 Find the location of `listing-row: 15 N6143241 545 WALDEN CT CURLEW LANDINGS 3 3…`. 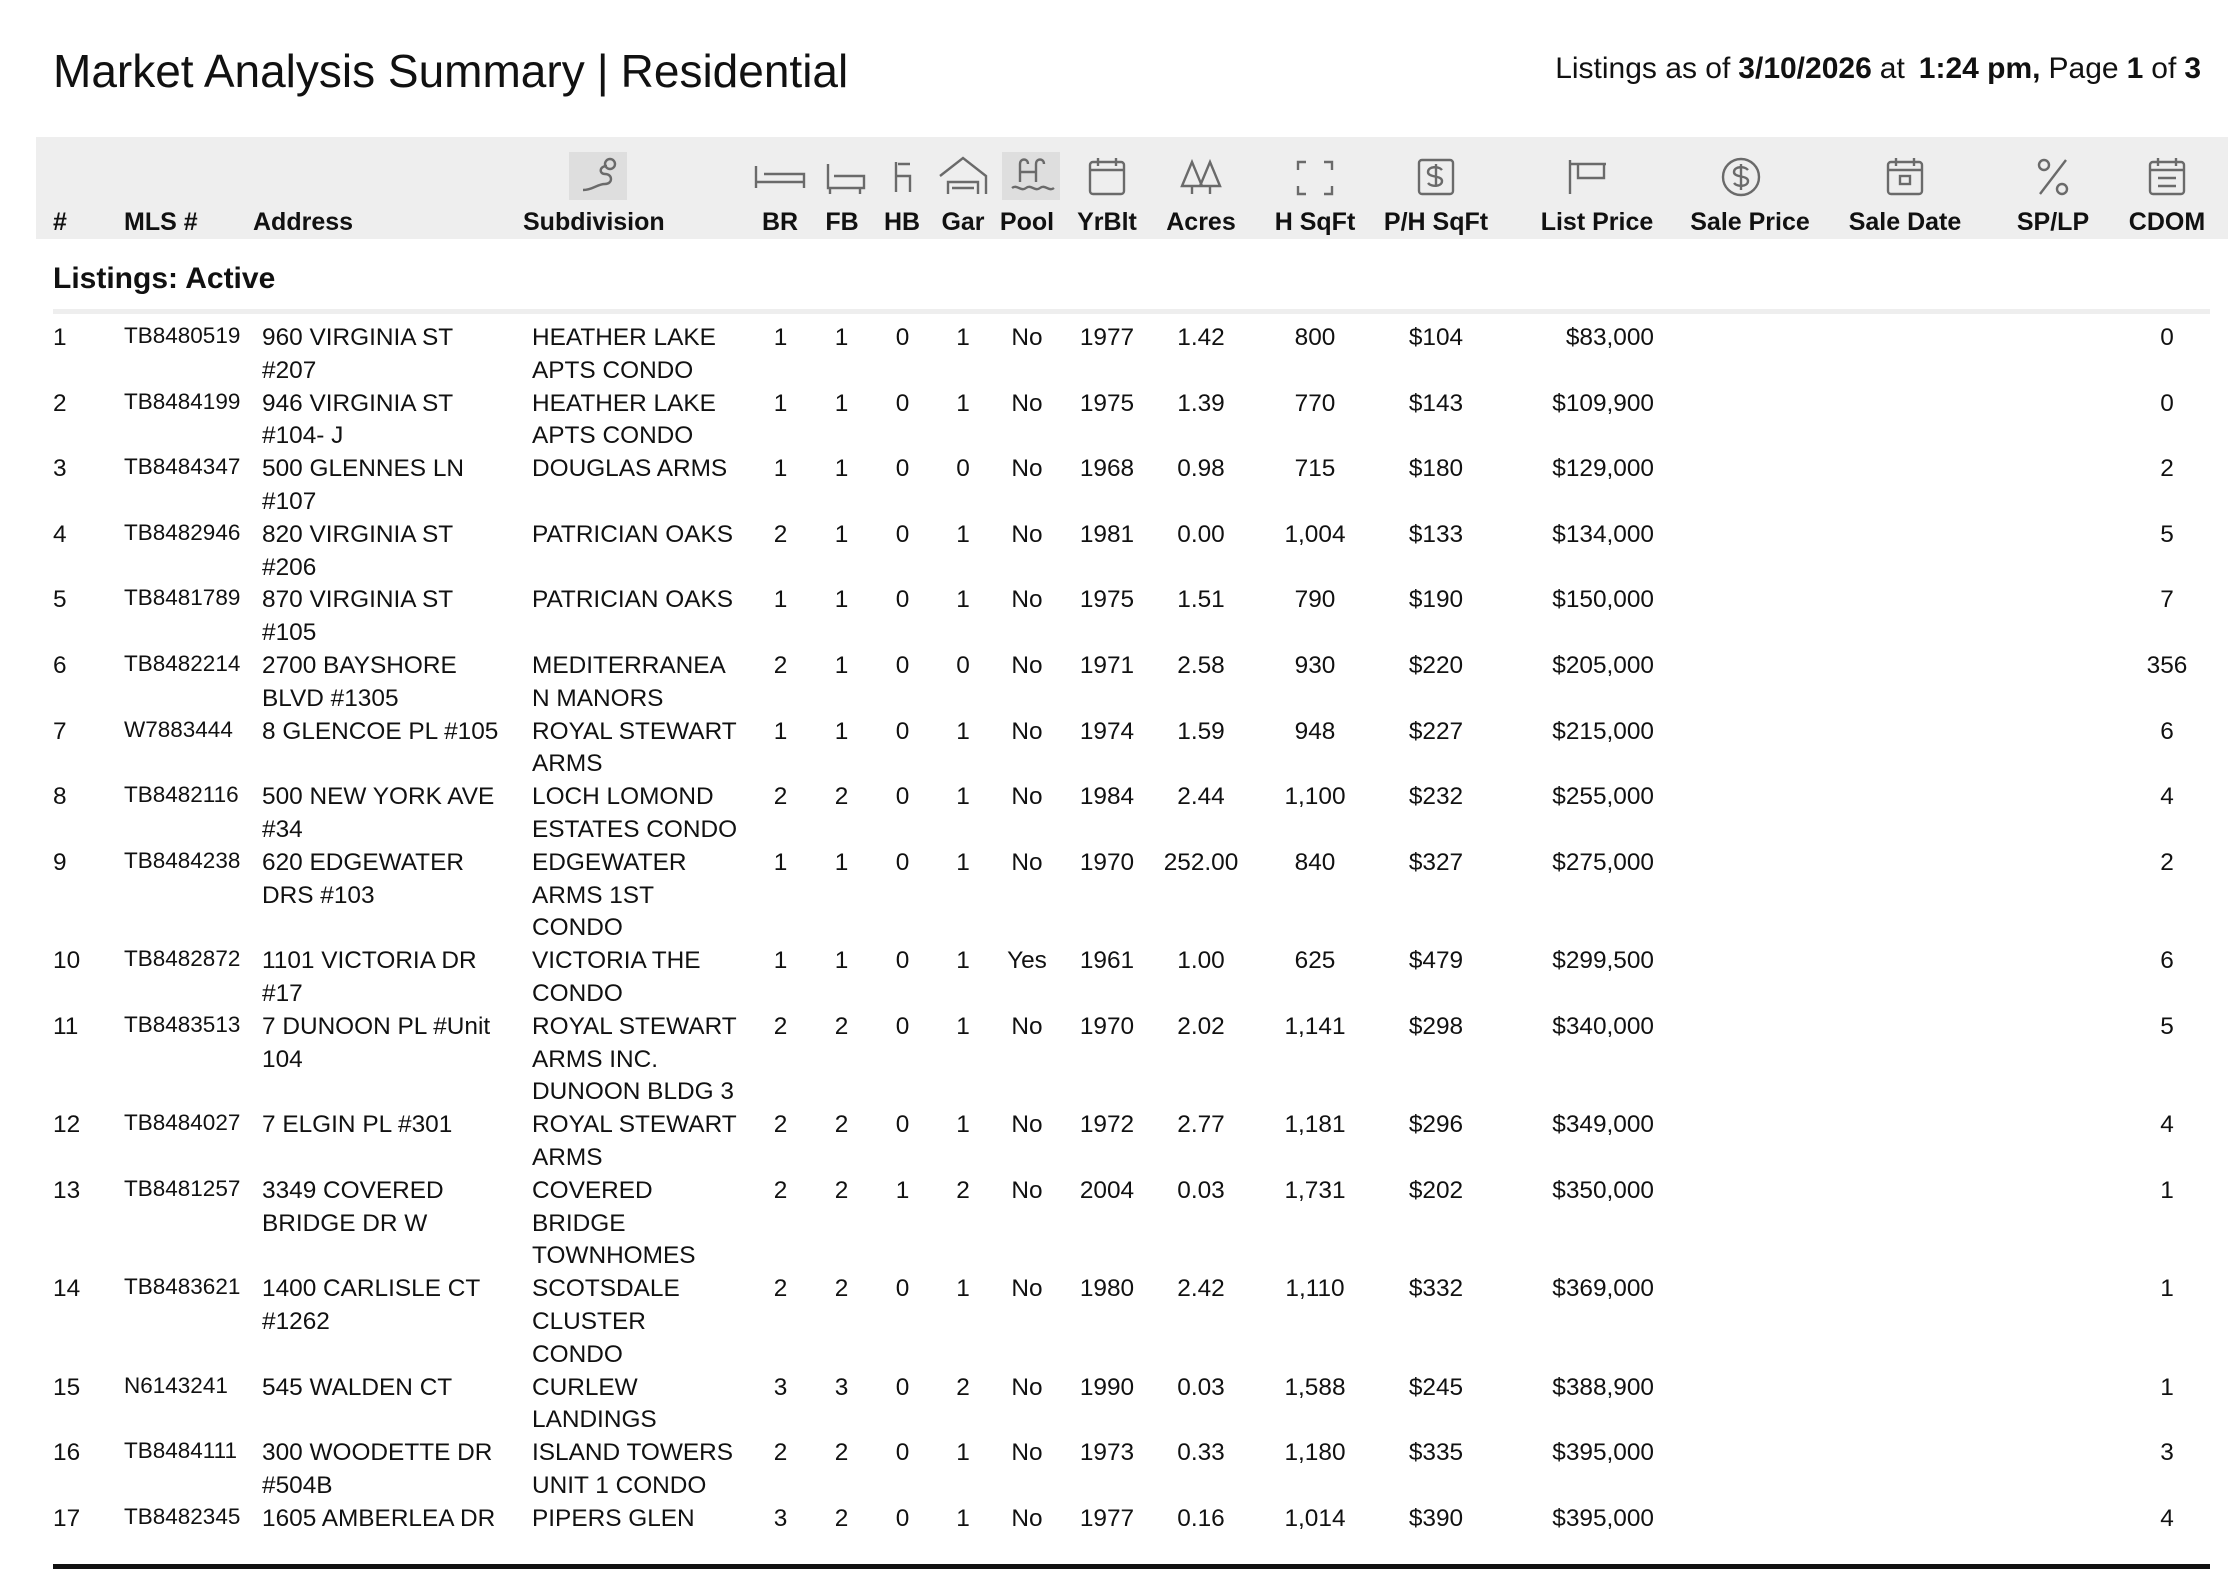

listing-row: 15 N6143241 545 WALDEN CT CURLEW LANDINGS 3 3… is located at coordinates (1140, 1405).